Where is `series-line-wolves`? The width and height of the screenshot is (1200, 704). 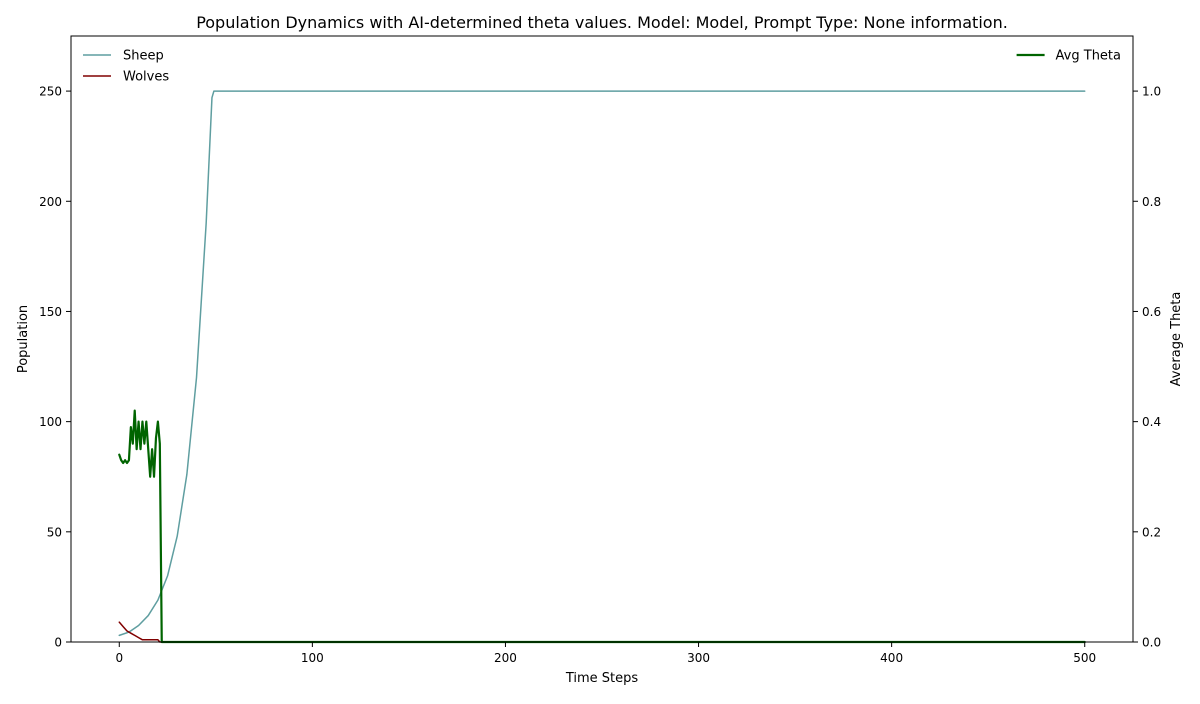
series-line-wolves is located at coordinates (602, 632).